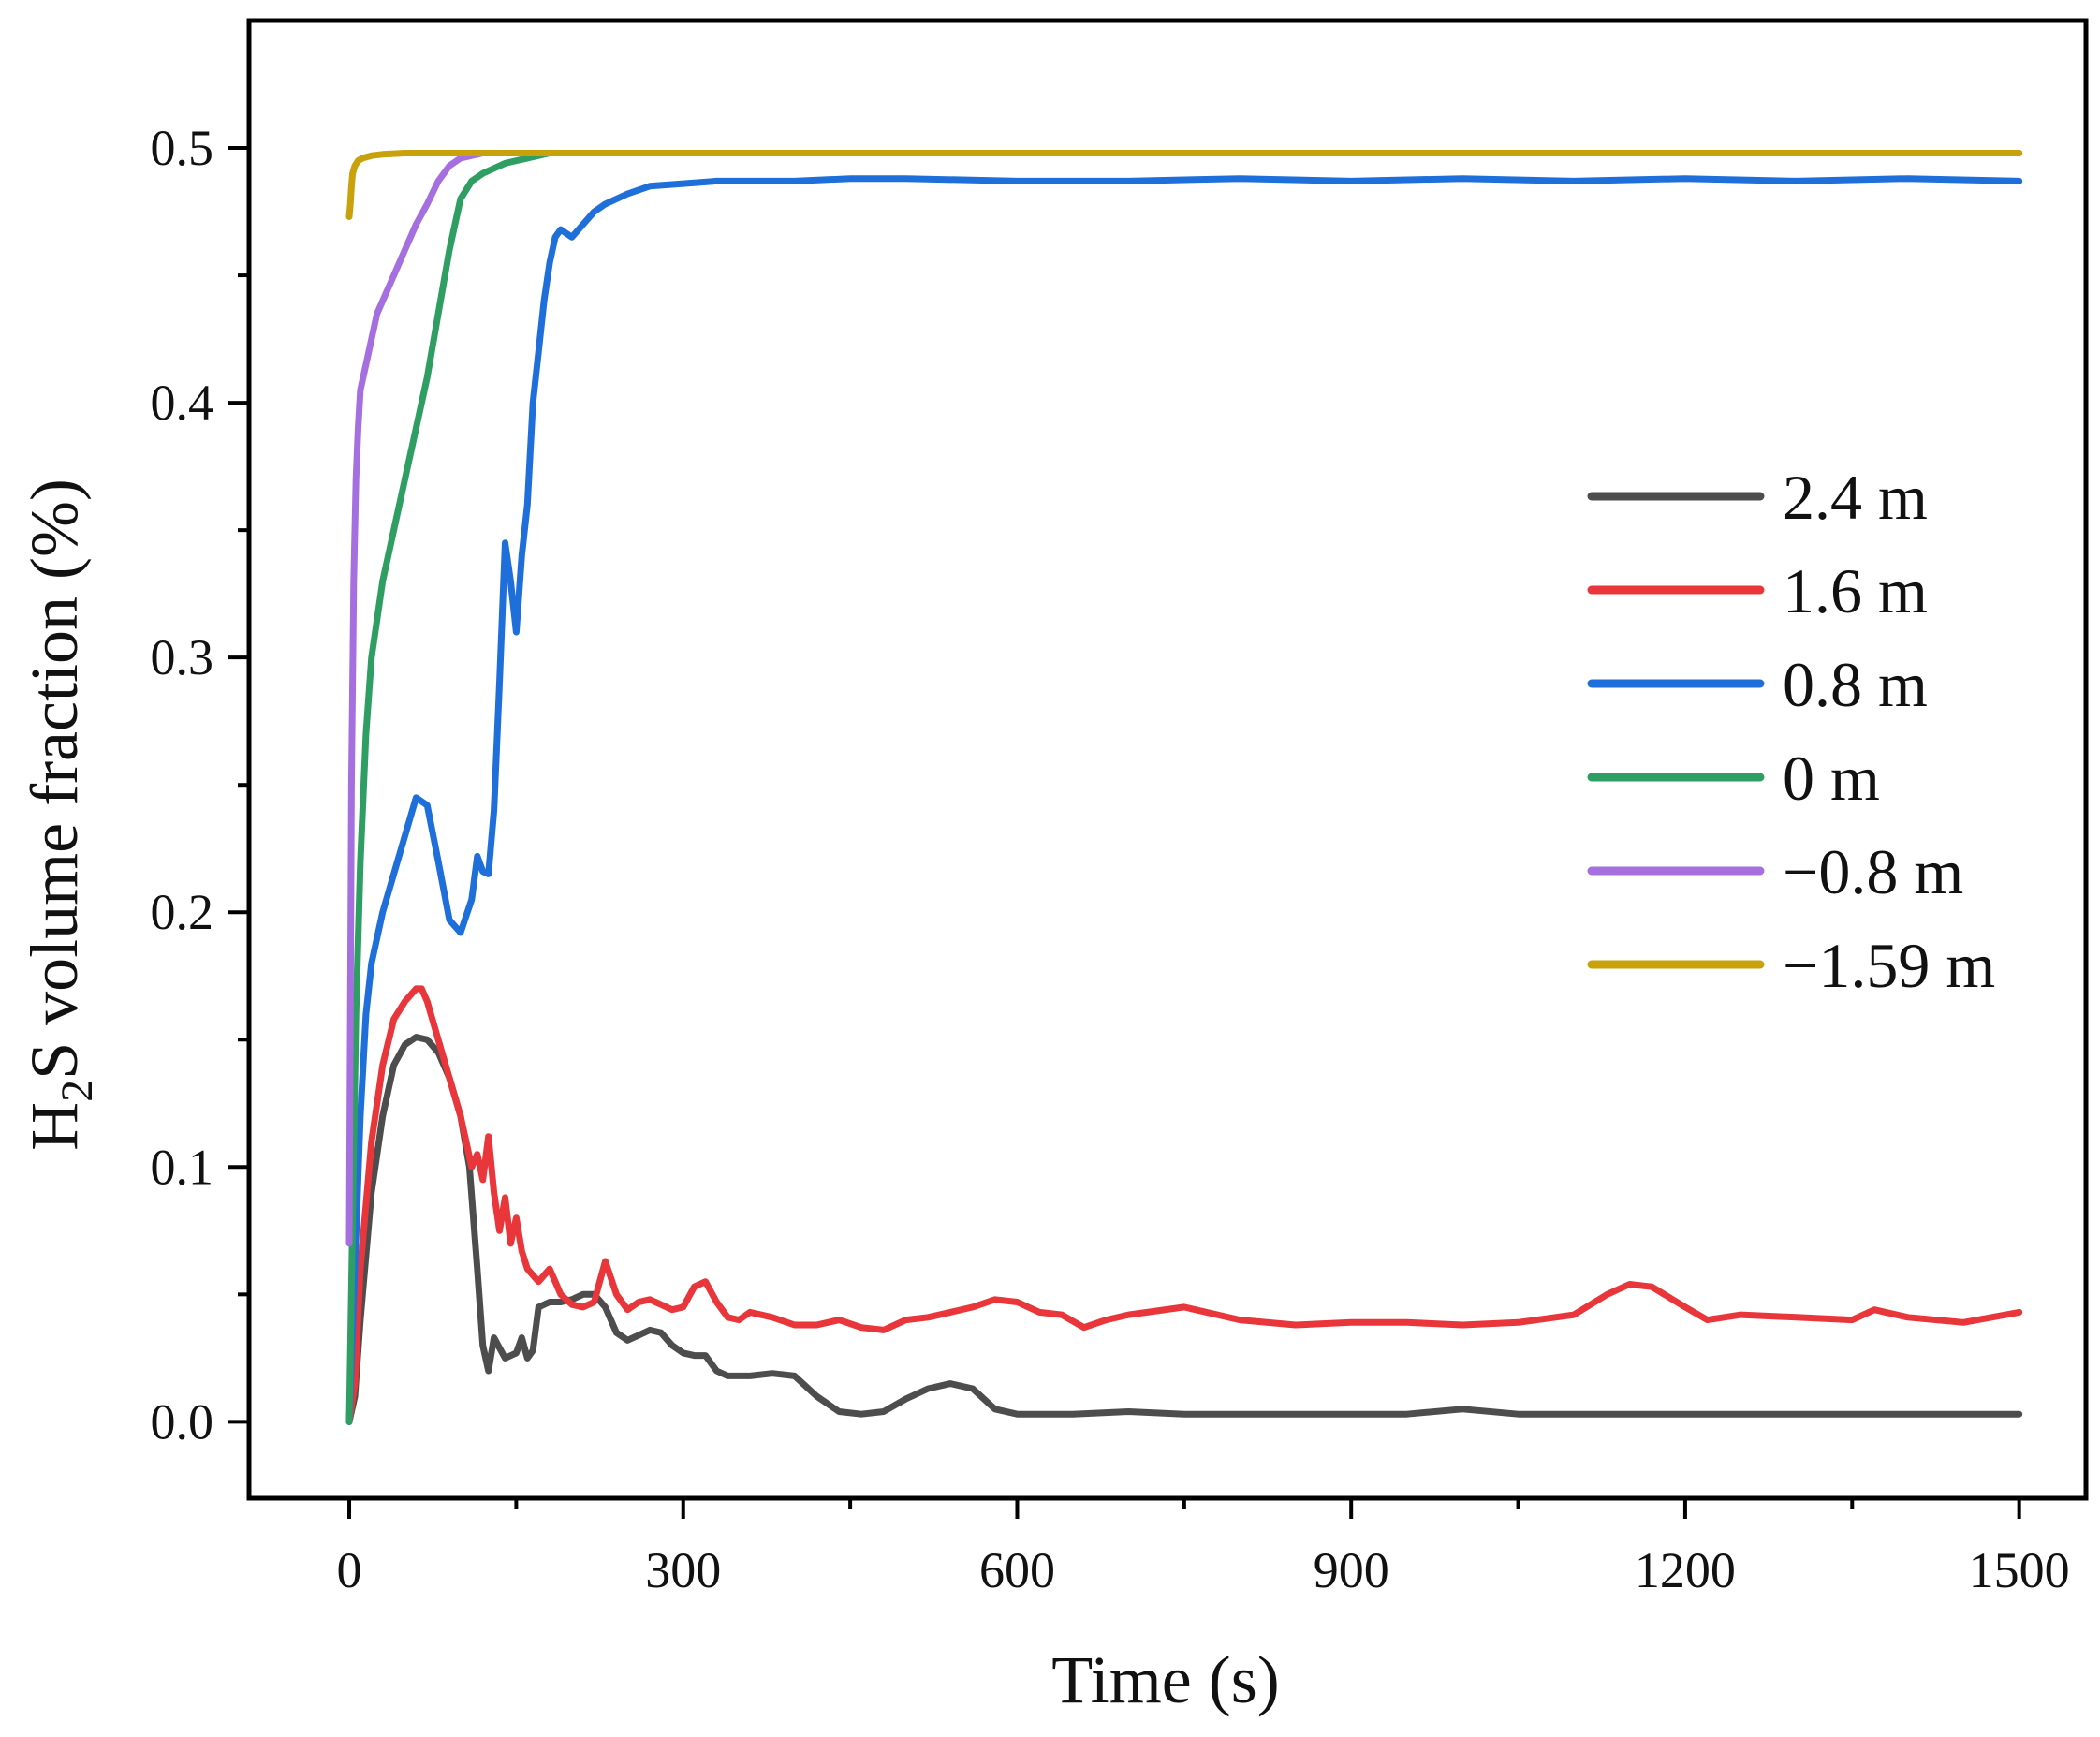 Image resolution: width=2100 pixels, height=1737 pixels. What do you see at coordinates (1791, 732) in the screenshot?
I see `legend: 2.4 m 1.6 m 0.8 m 0 m −0.8 m −1.59 m` at bounding box center [1791, 732].